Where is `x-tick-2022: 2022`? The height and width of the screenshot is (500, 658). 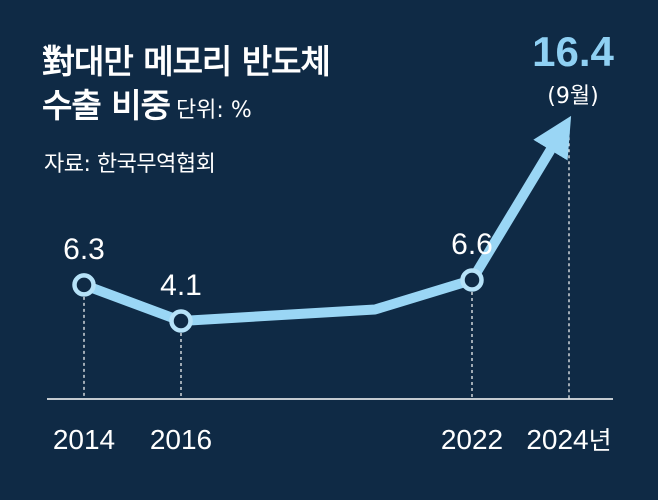 x-tick-2022: 2022 is located at coordinates (472, 439).